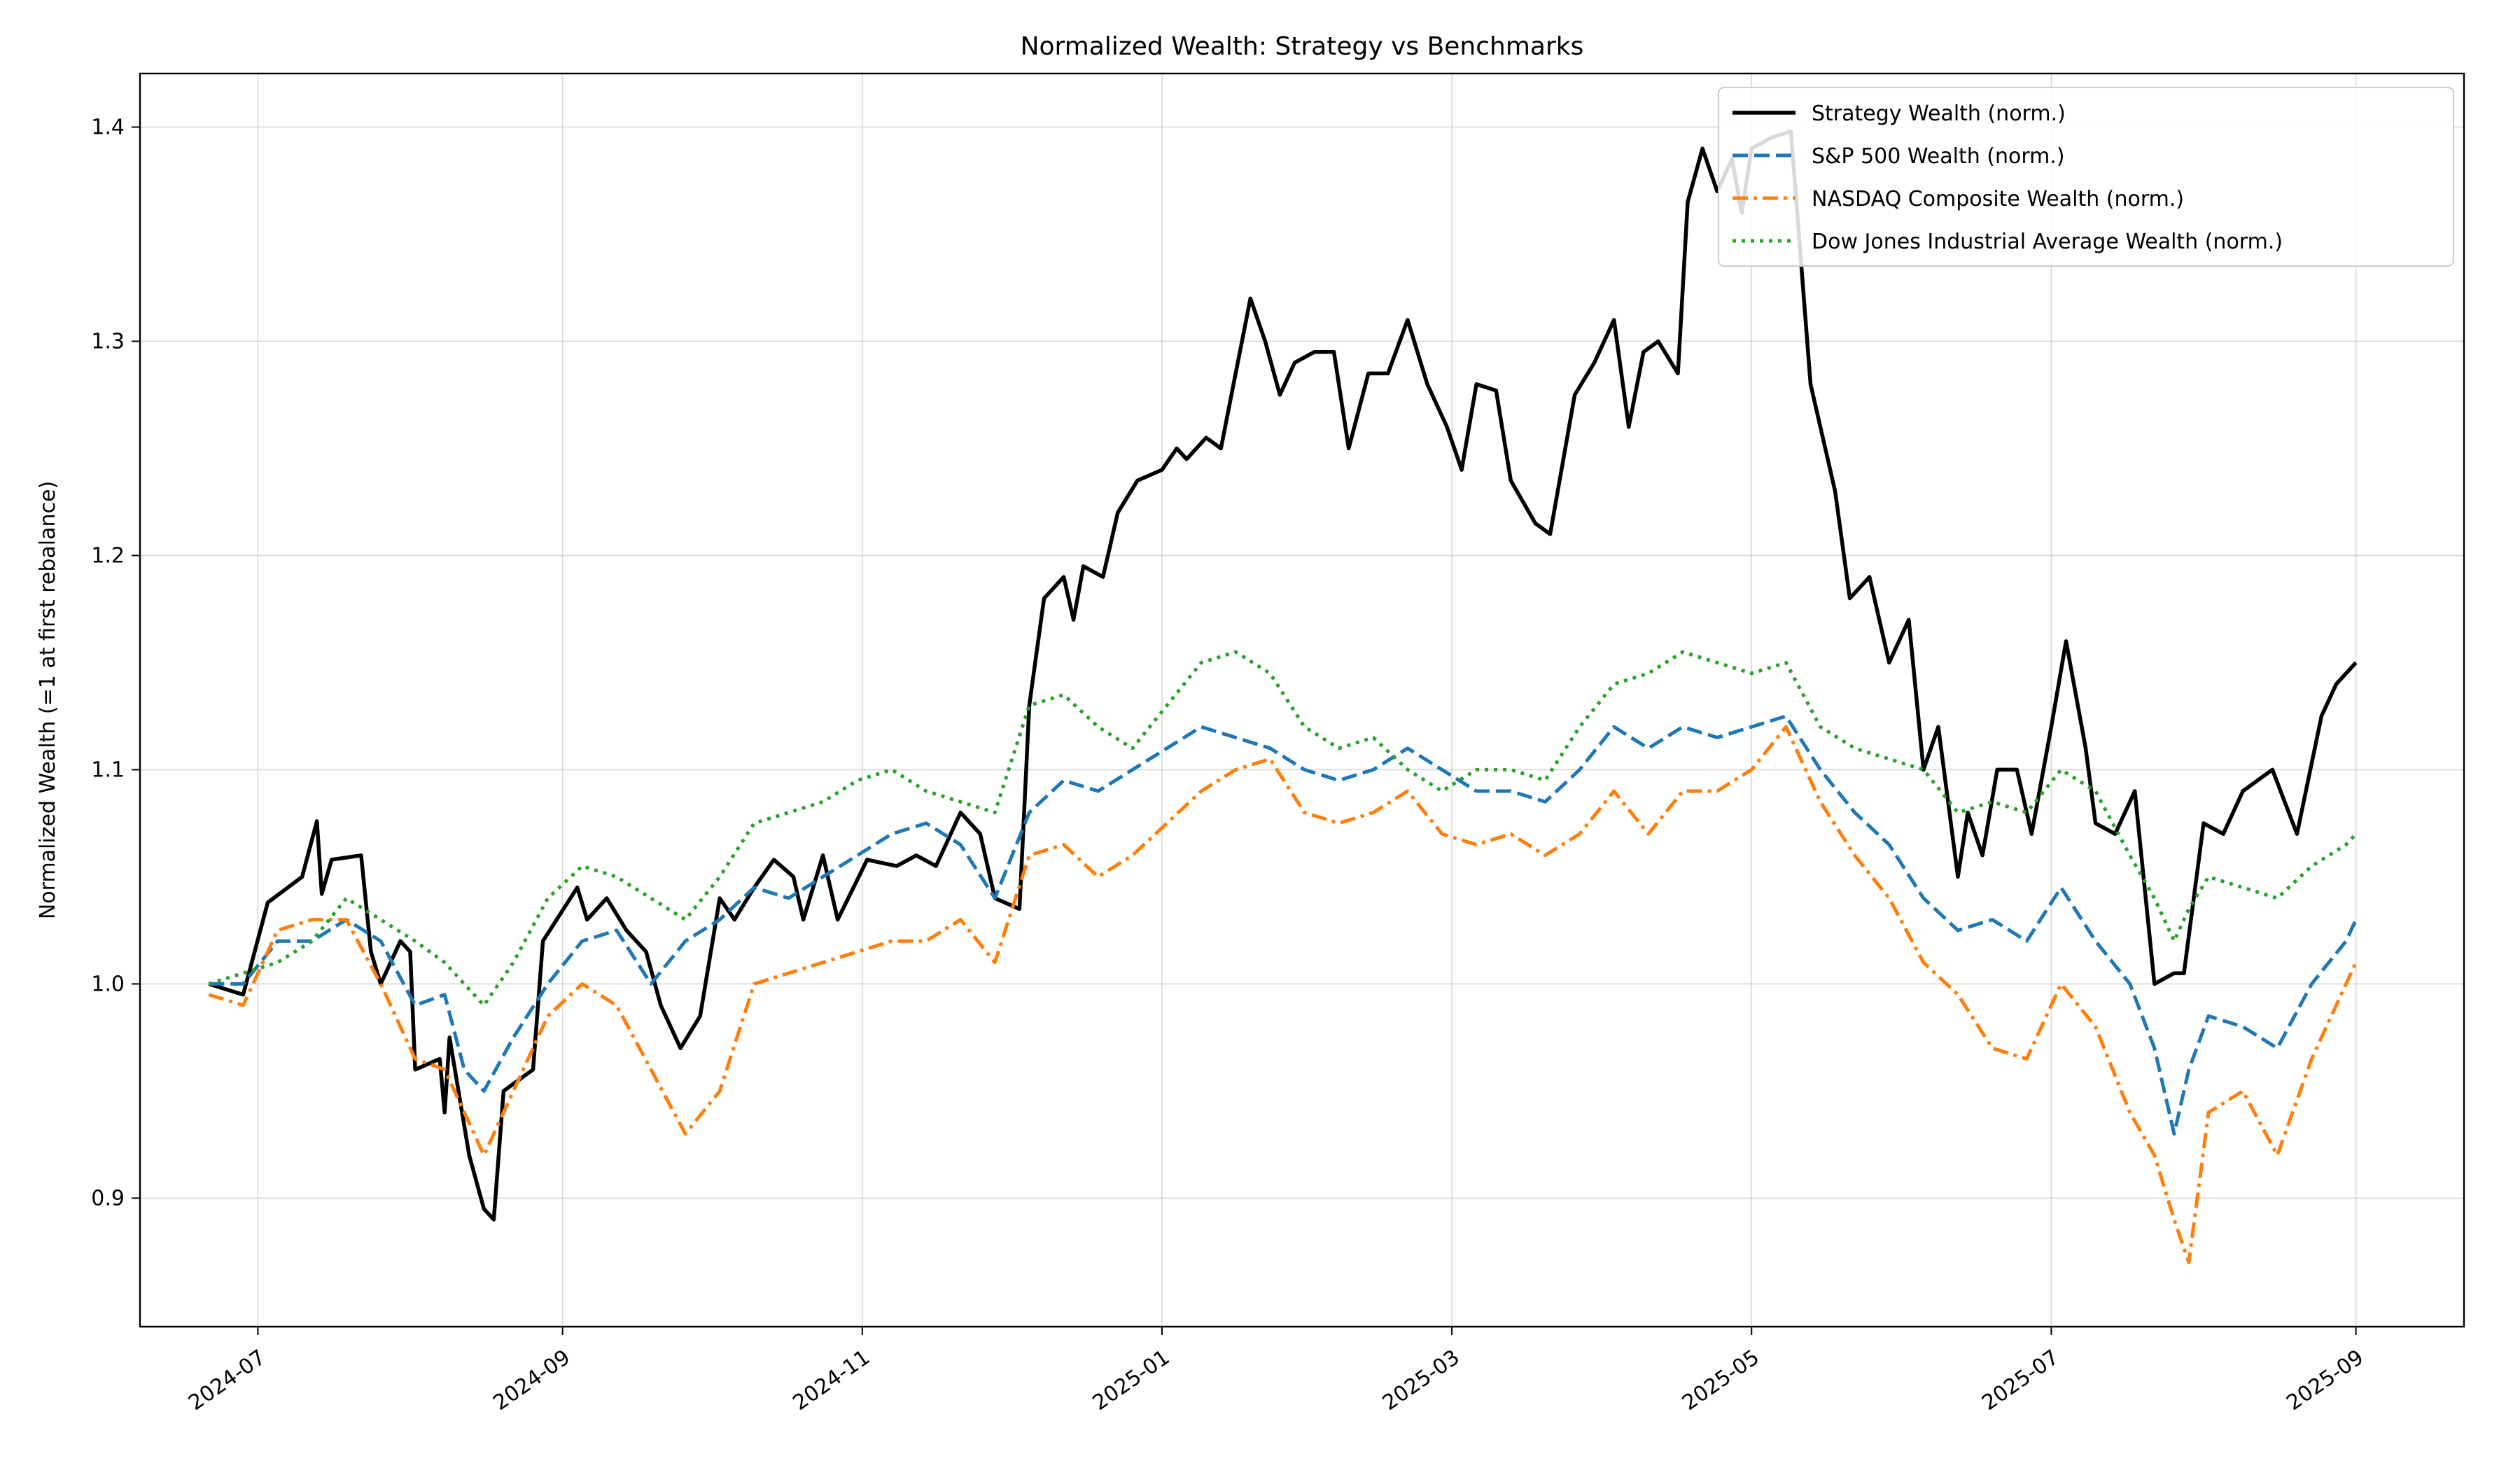 The height and width of the screenshot is (1473, 2520). I want to click on y-tick-label: 1.2, so click(108, 555).